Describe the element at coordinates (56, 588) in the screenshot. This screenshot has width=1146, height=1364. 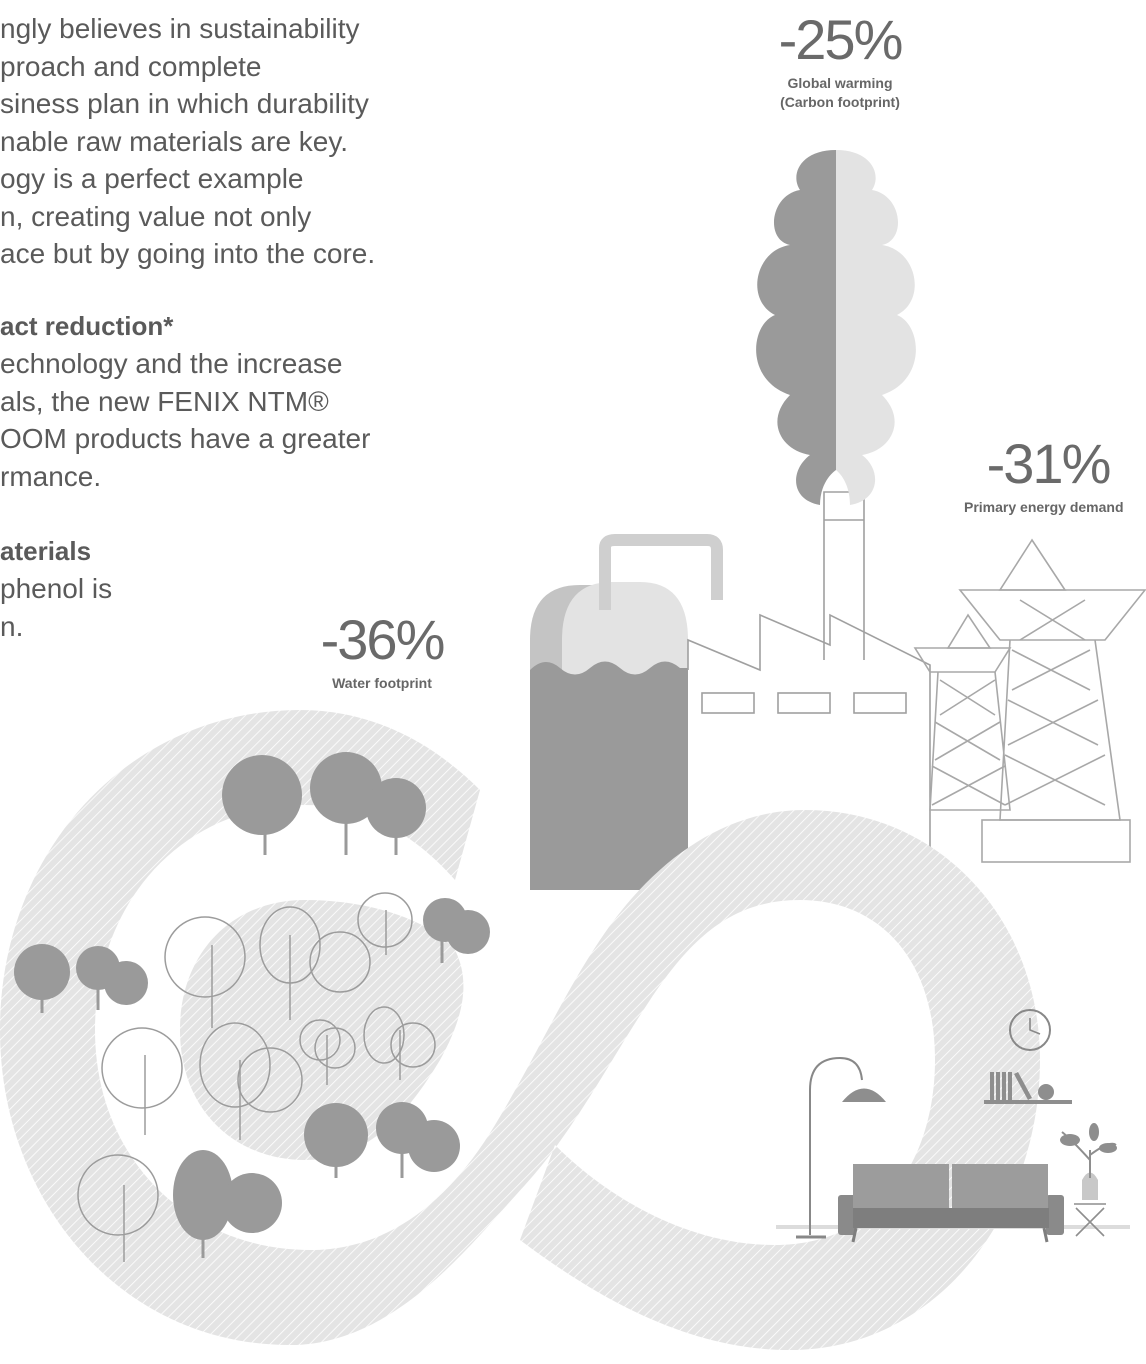
I see `materials-line: phenol is` at that location.